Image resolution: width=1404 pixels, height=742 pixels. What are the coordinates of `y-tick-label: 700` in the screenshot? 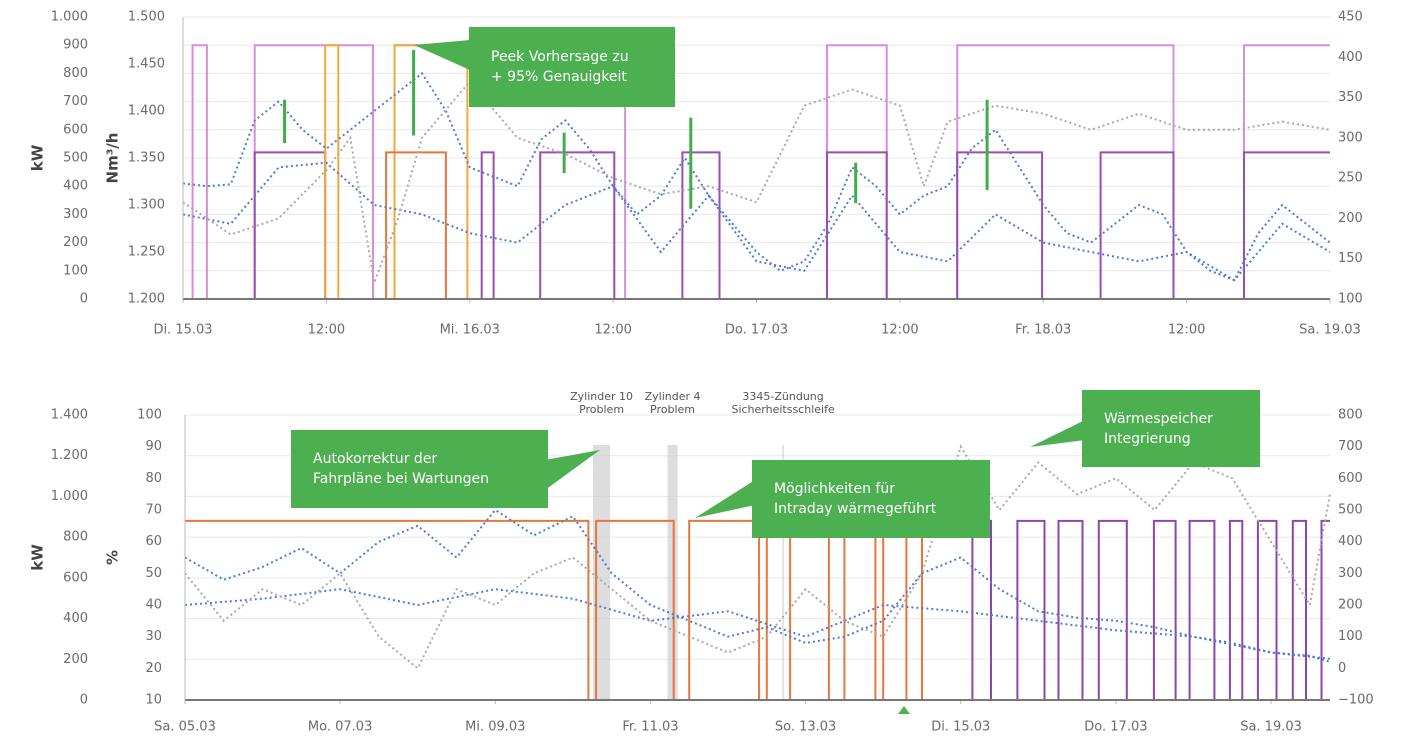 It's located at (75, 101).